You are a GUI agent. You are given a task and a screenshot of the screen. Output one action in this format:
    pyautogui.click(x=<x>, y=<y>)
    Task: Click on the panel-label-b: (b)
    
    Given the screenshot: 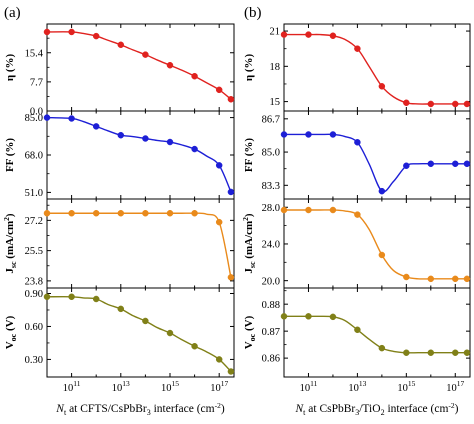 What is the action you would take?
    pyautogui.click(x=253, y=13)
    